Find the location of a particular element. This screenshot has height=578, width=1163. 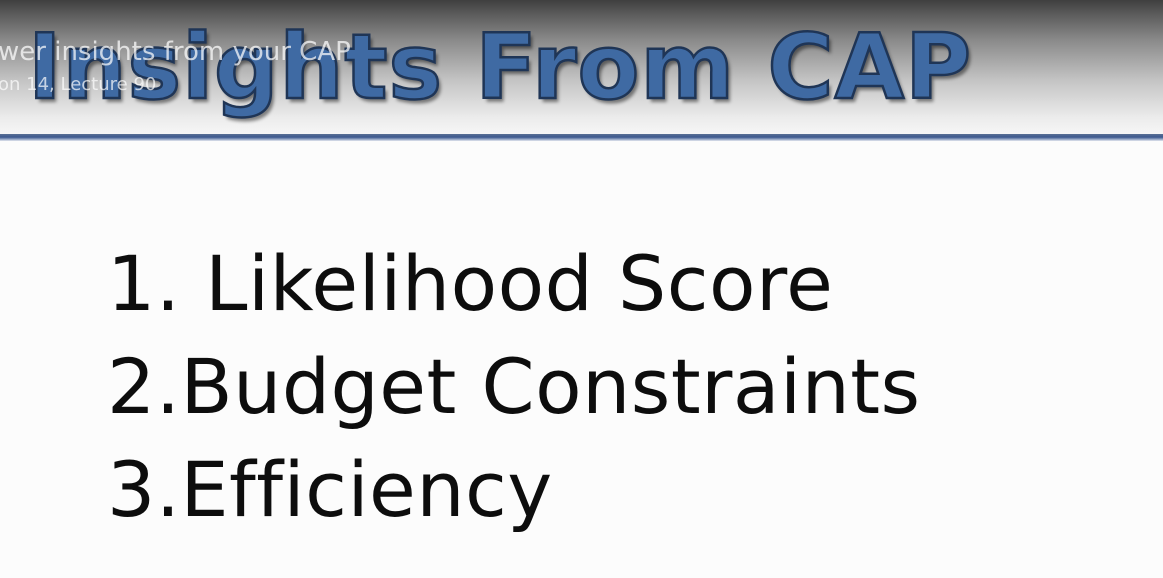

point-item: 3.Efficiency is located at coordinates (330, 489).